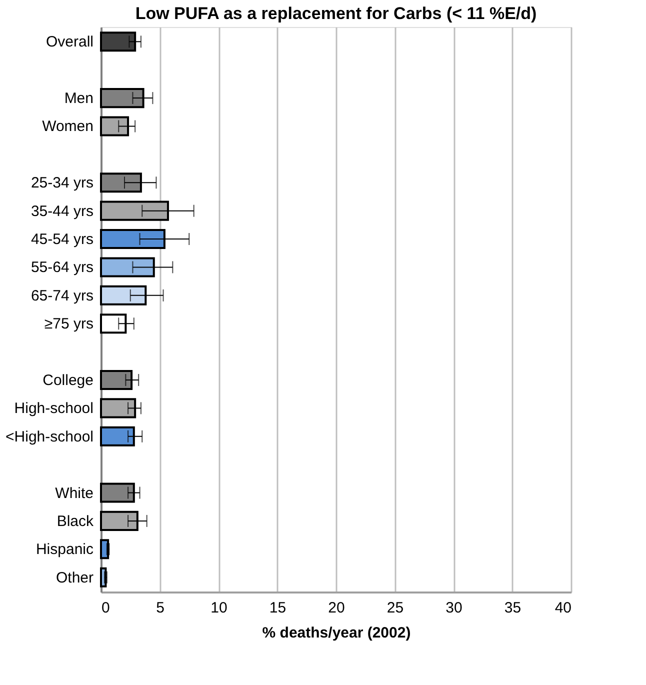 The height and width of the screenshot is (685, 646). Describe the element at coordinates (70, 42) in the screenshot. I see `y-tick-label: Overall` at that location.